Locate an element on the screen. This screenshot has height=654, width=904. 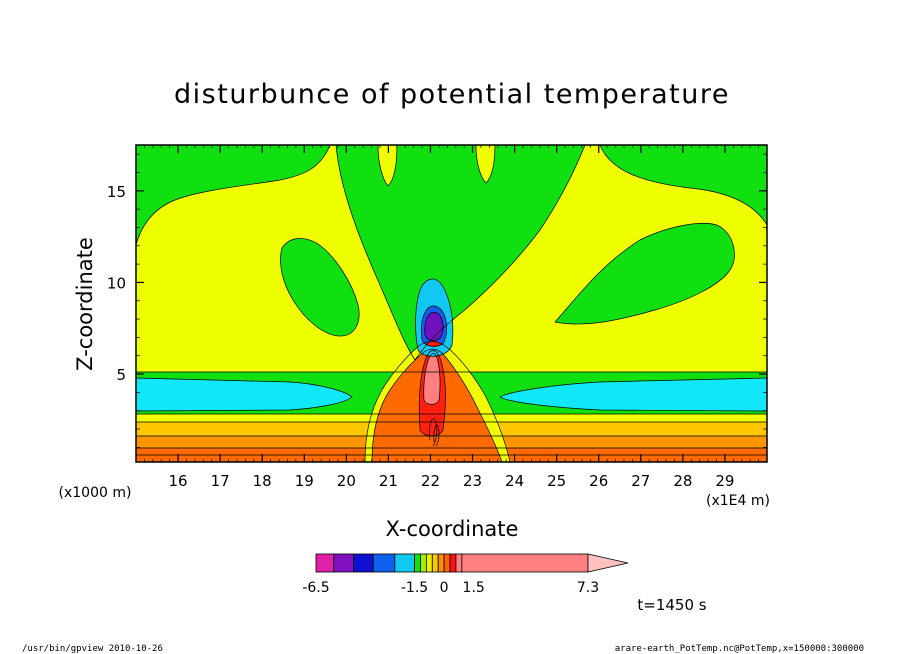
colorbar-label: 0 is located at coordinates (444, 588).